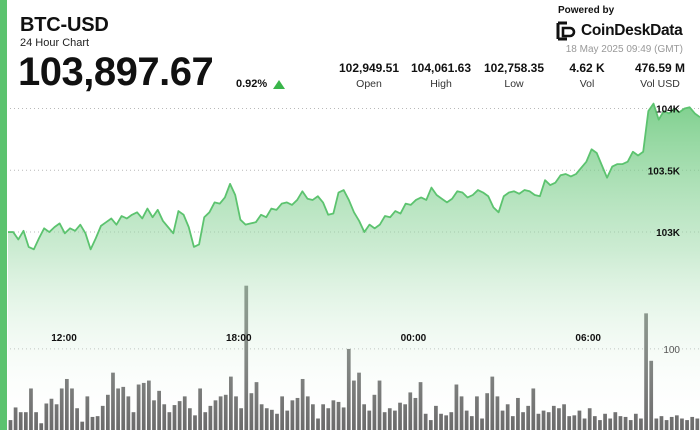  Describe the element at coordinates (671, 350) in the screenshot. I see `volume-tick-label: 100` at that location.